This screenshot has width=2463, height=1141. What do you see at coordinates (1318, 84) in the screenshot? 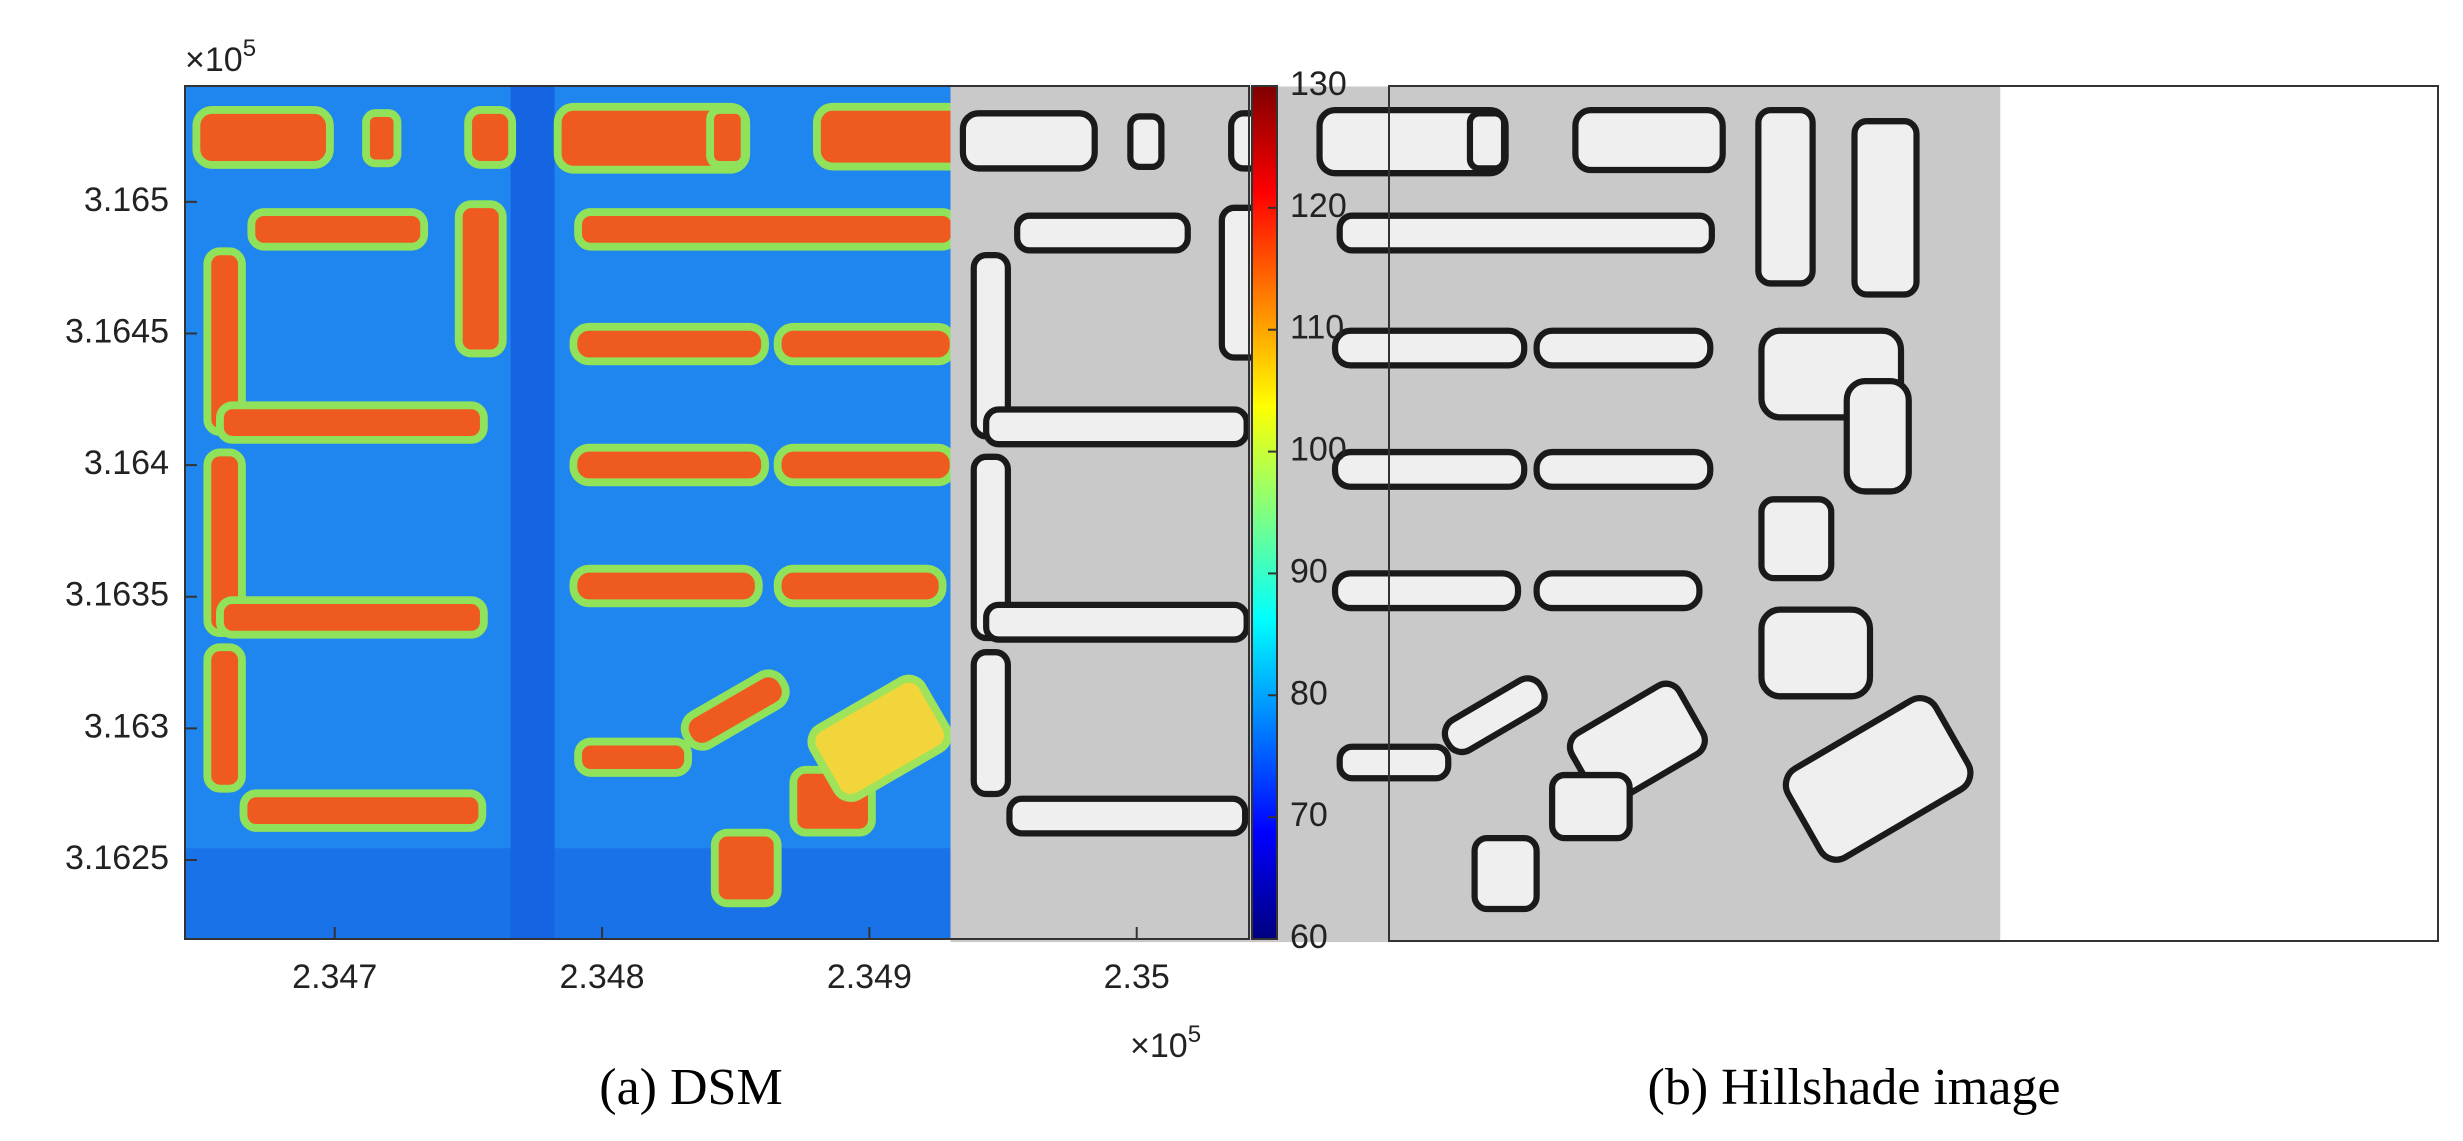
I see `colorbar-tick-label: 130` at bounding box center [1318, 84].